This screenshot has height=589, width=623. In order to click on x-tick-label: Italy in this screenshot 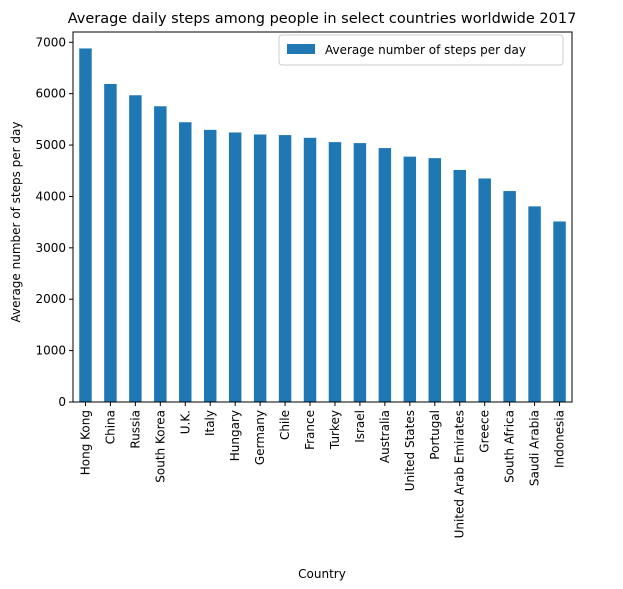, I will do `click(210, 423)`.